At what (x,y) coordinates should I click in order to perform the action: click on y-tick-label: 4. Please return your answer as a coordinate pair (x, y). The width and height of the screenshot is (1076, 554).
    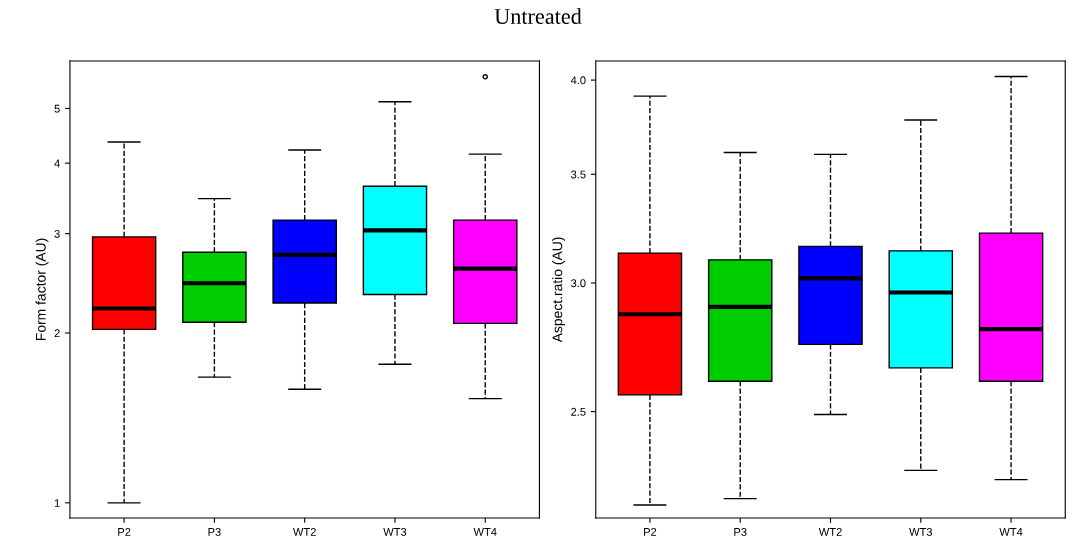
    Looking at the image, I should click on (57, 163).